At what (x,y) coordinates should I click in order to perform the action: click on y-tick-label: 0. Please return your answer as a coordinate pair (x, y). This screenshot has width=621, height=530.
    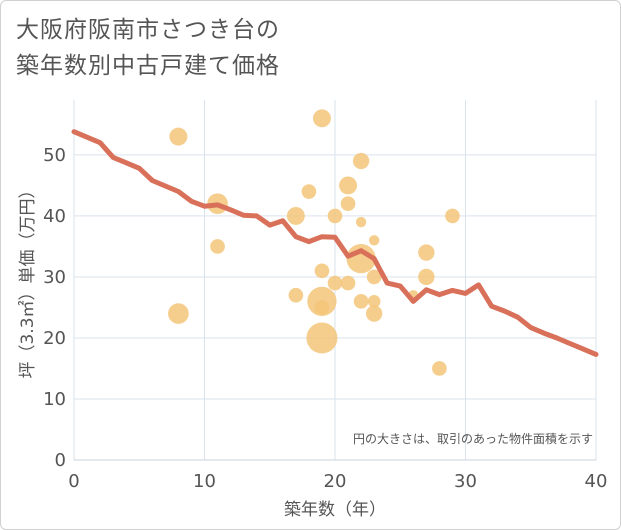
    Looking at the image, I should click on (60, 460).